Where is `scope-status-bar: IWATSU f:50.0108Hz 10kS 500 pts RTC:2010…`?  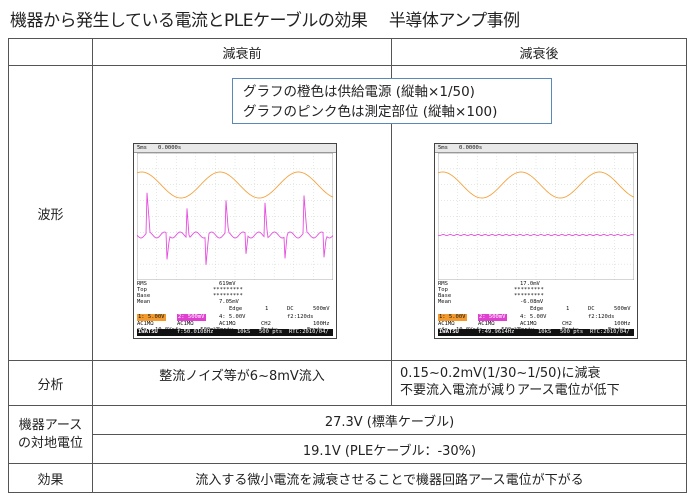 scope-status-bar: IWATSU f:50.0108Hz 10kS 500 pts RTC:2010… is located at coordinates (235, 332).